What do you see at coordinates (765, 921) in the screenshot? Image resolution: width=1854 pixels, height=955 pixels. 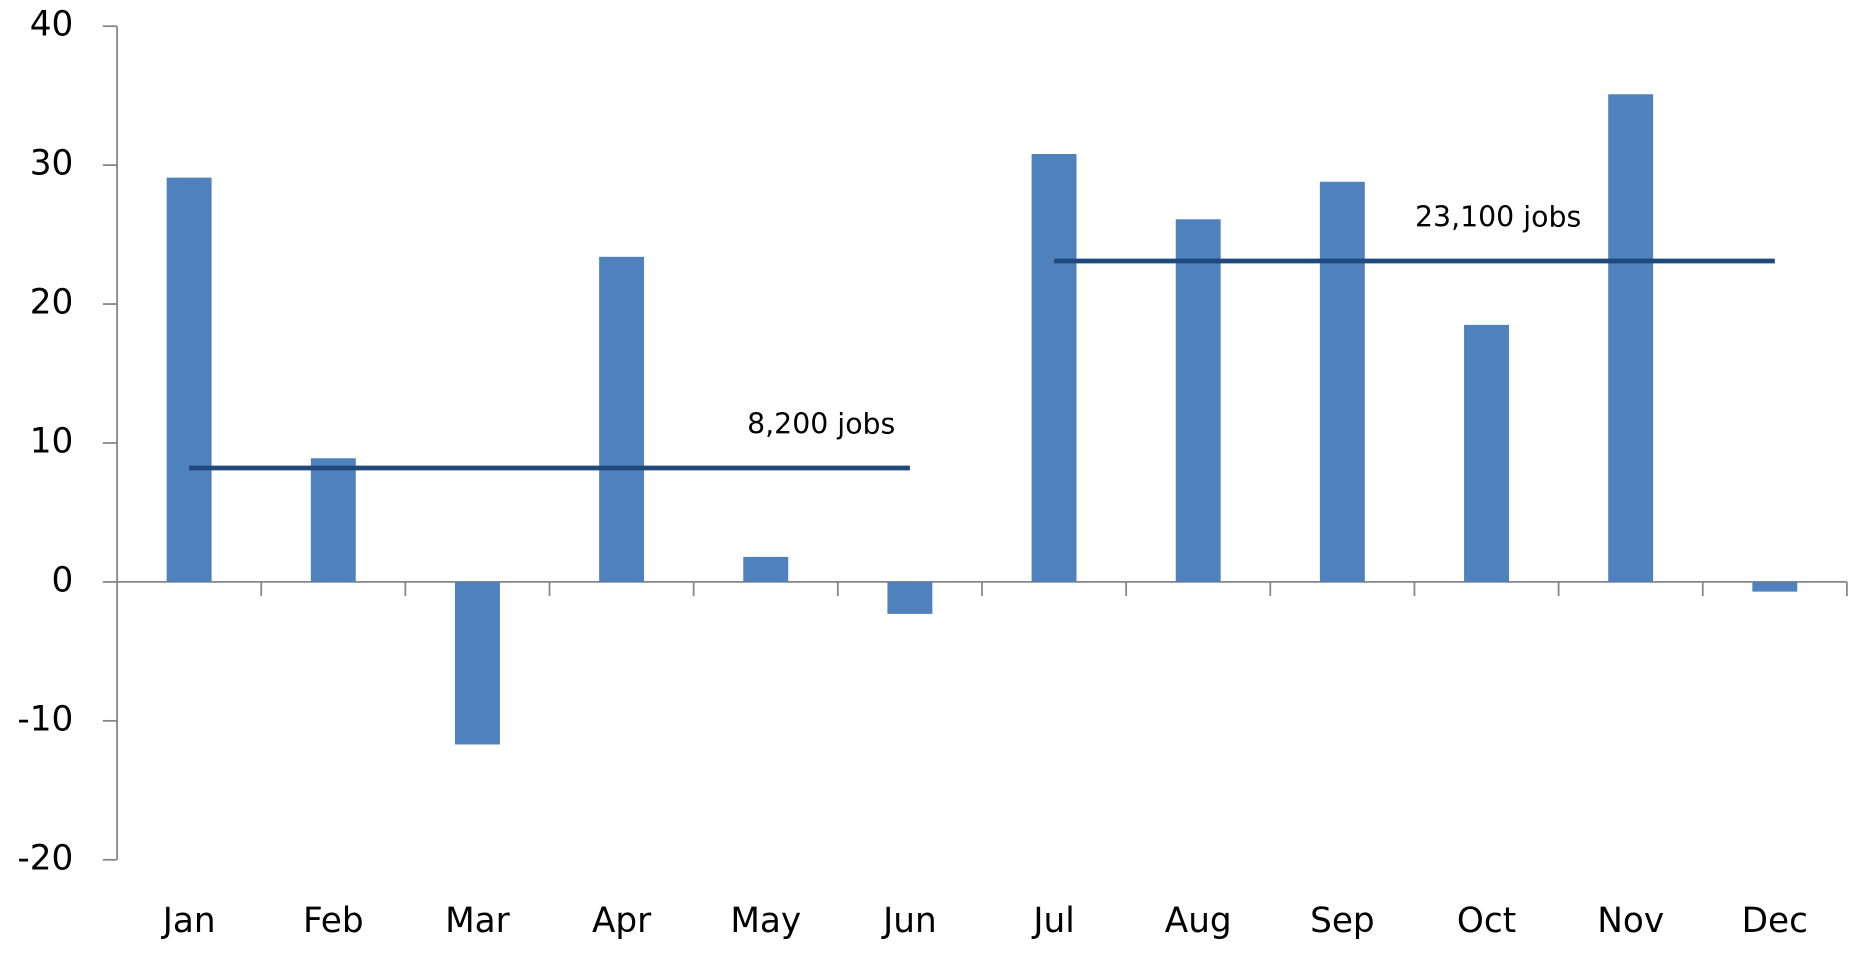 I see `x-tick-label: May` at bounding box center [765, 921].